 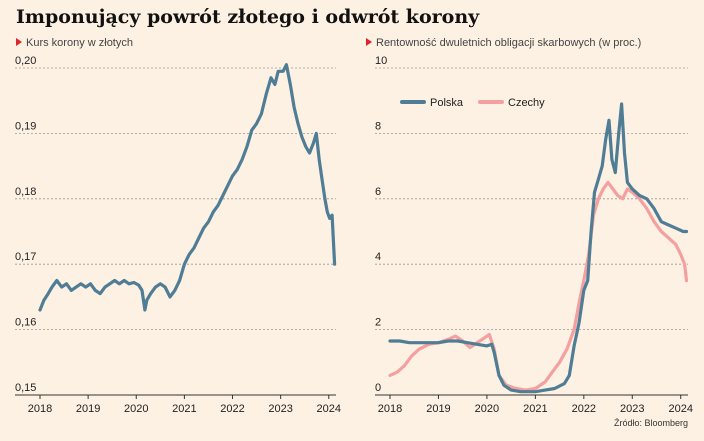 I want to click on left-x-tick-label: 2023, so click(x=280, y=409).